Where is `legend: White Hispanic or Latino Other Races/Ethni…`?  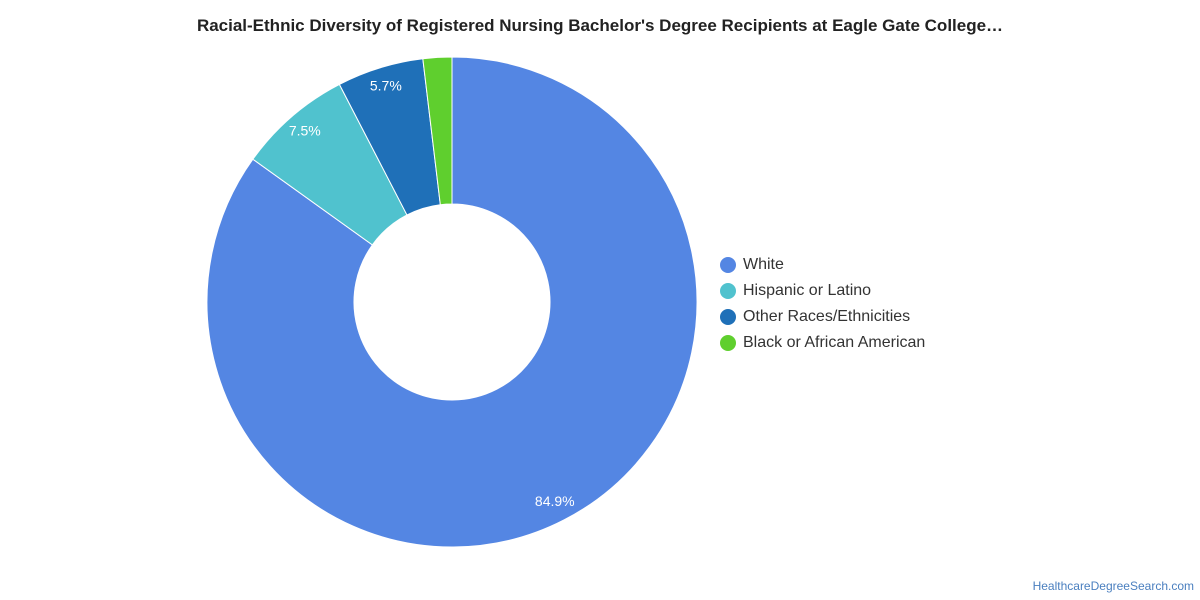
legend: White Hispanic or Latino Other Races/Ethni… is located at coordinates (822, 304).